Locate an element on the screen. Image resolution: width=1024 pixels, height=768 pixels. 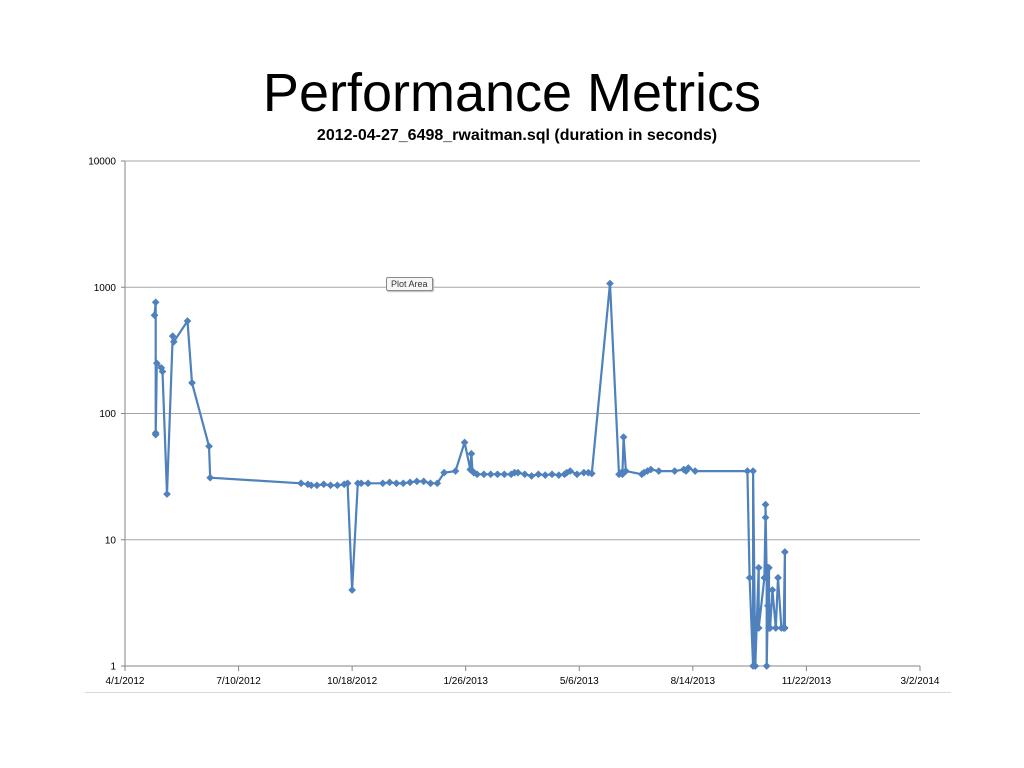
y-tick-label: 10 is located at coordinates (111, 540).